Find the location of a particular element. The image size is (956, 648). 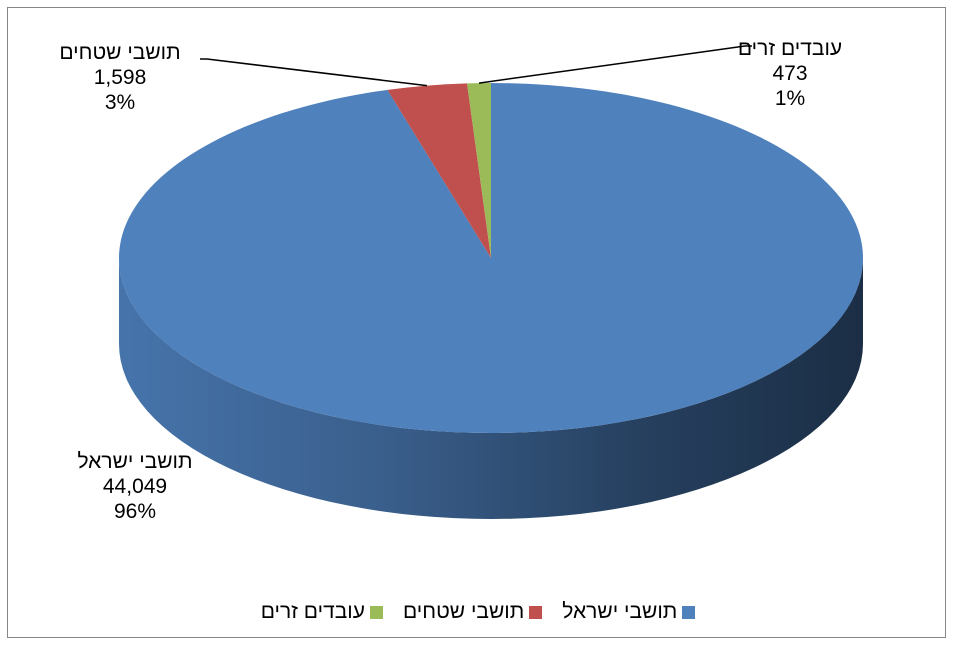

data-label-category: עובדים זרים is located at coordinates (790, 48).